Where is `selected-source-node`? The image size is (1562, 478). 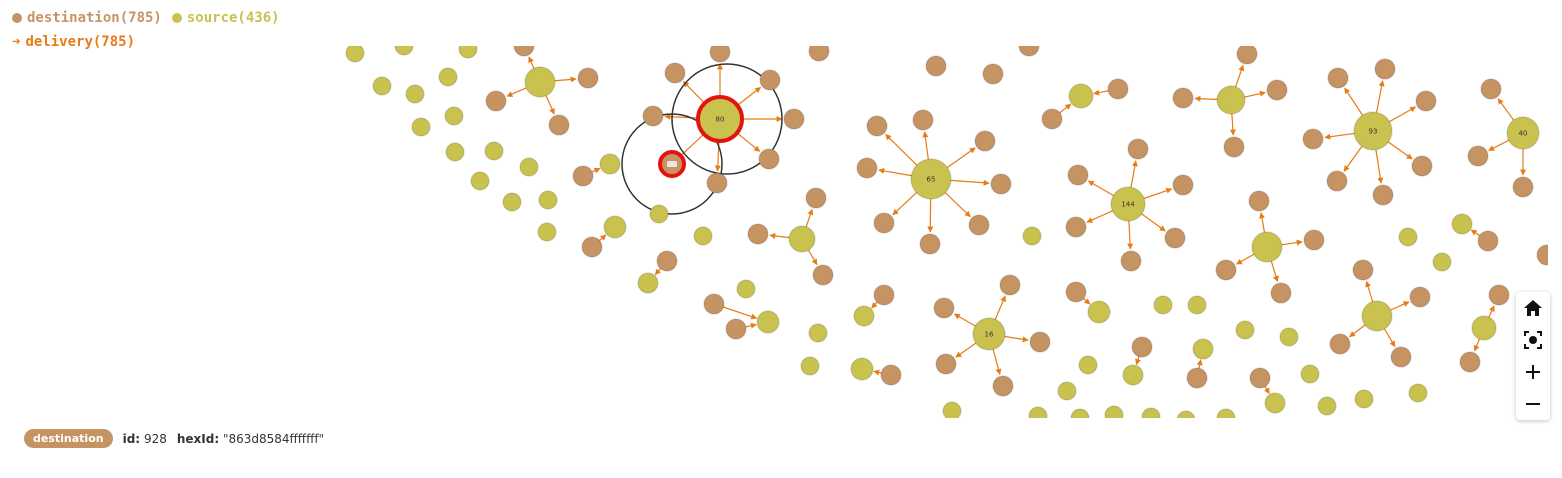 selected-source-node is located at coordinates (720, 119).